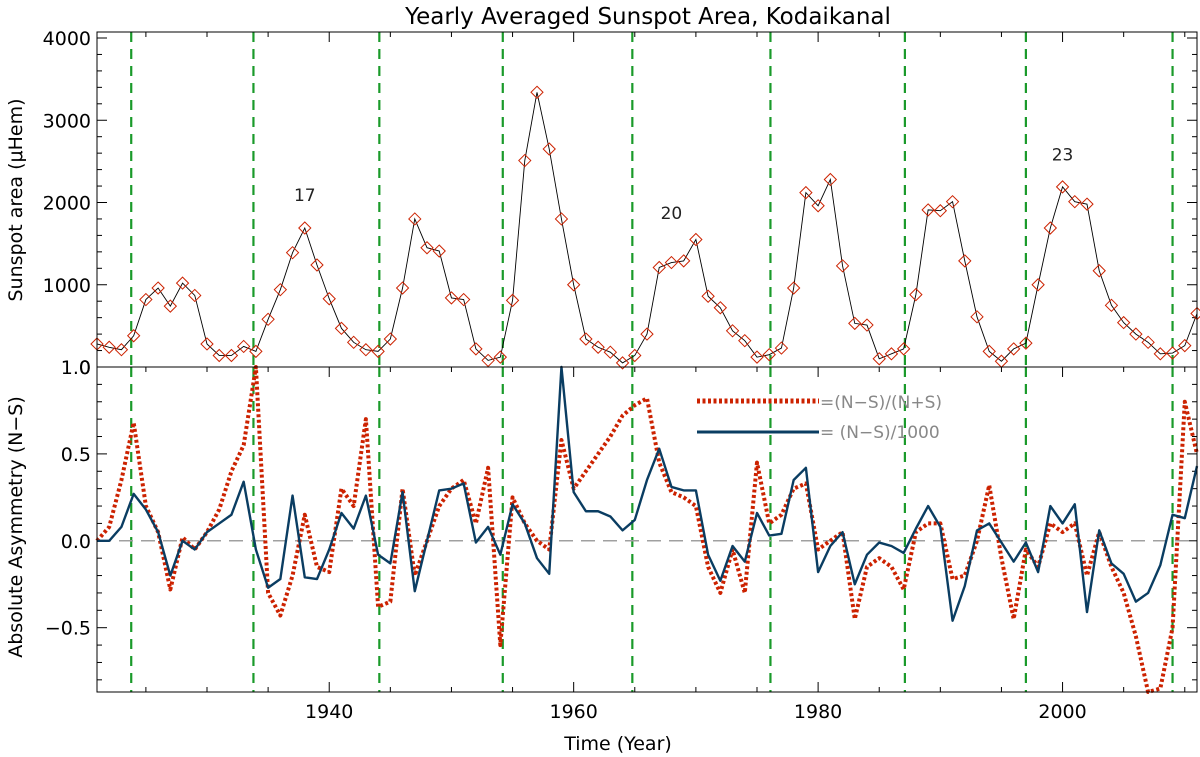 This screenshot has width=1200, height=757. I want to click on bottom-y-tick-label: 0.5, so click(76, 455).